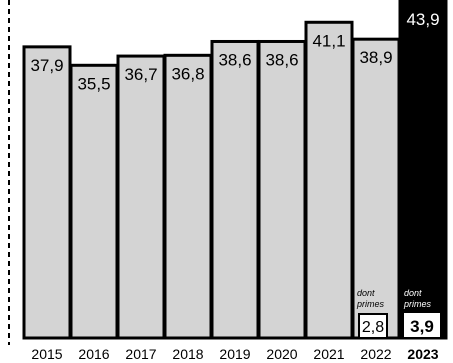  What do you see at coordinates (187, 73) in the screenshot?
I see `value-label-2018: 36,8` at bounding box center [187, 73].